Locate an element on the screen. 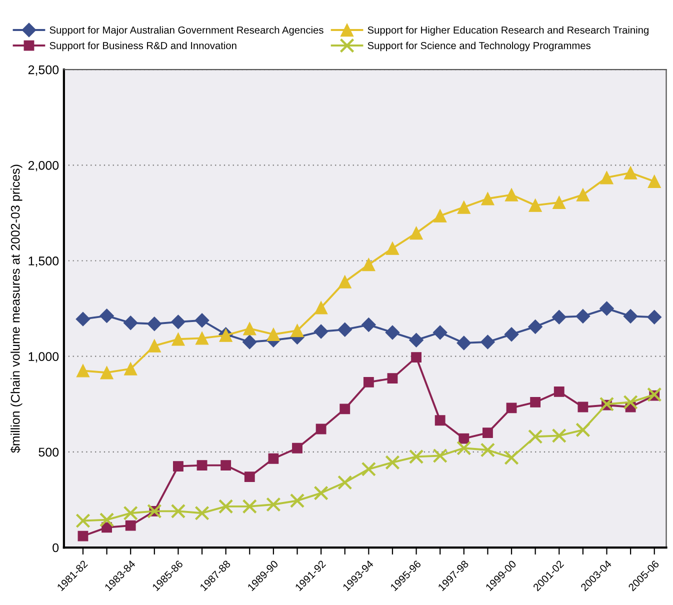 This screenshot has width=673, height=605. y-tick-label: 0 is located at coordinates (55, 547).